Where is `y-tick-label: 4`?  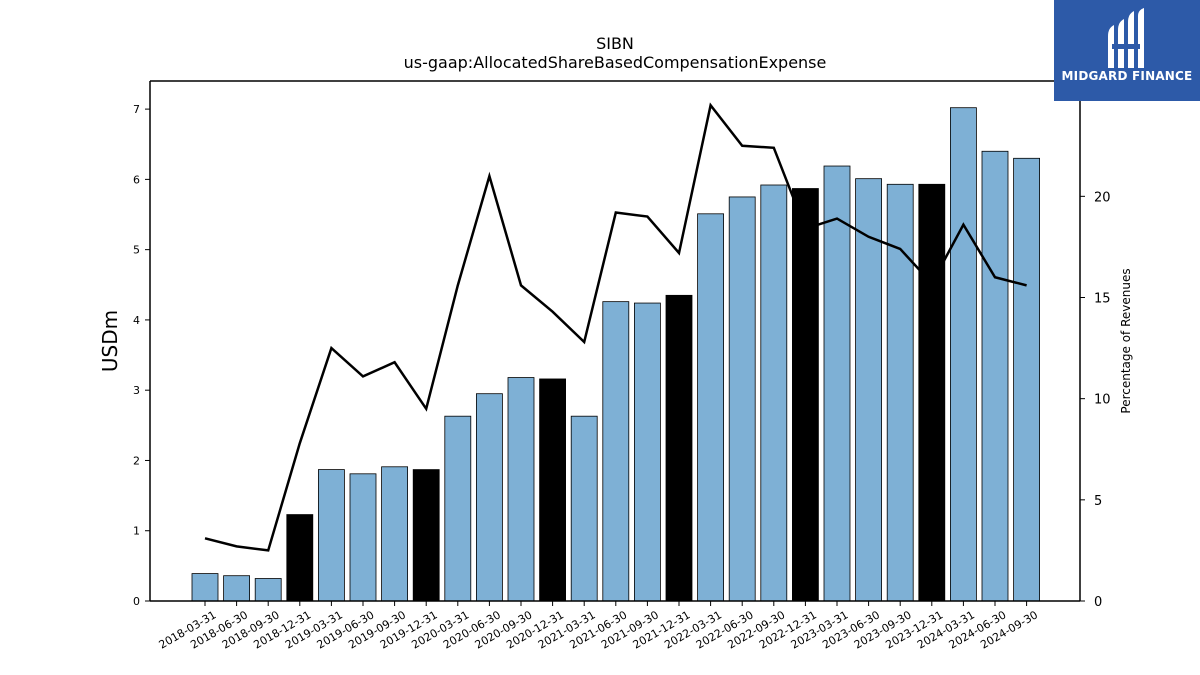 y-tick-label: 4 is located at coordinates (136, 320).